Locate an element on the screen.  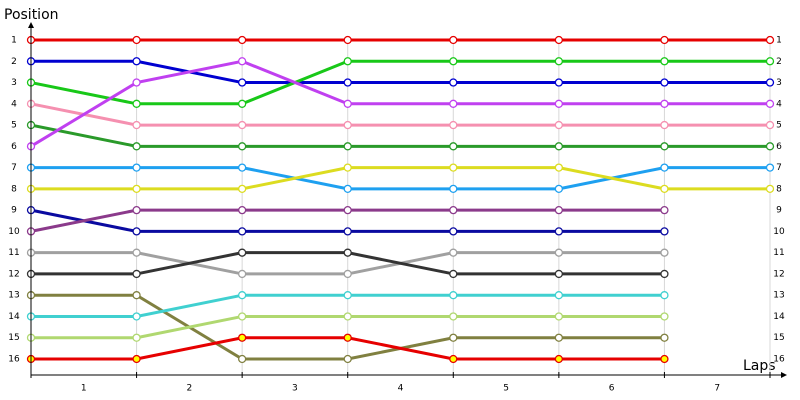
y-tick-label: 16 is located at coordinates (14, 360).